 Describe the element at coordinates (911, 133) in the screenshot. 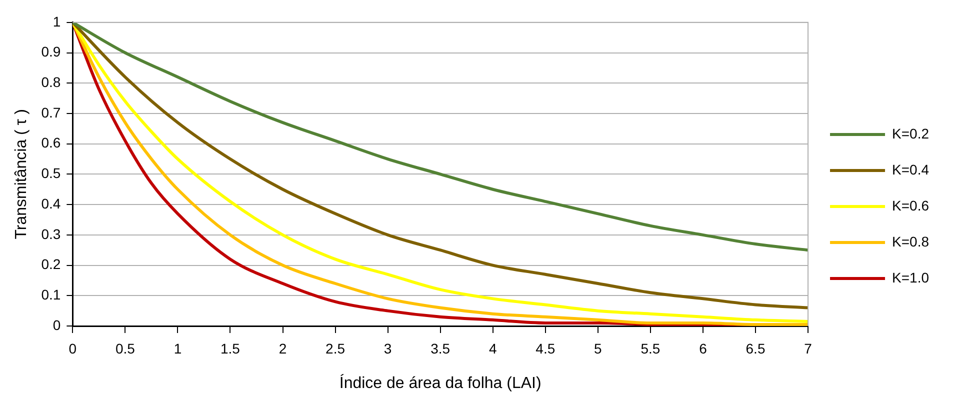

I see `legend-label: K=0.2` at that location.